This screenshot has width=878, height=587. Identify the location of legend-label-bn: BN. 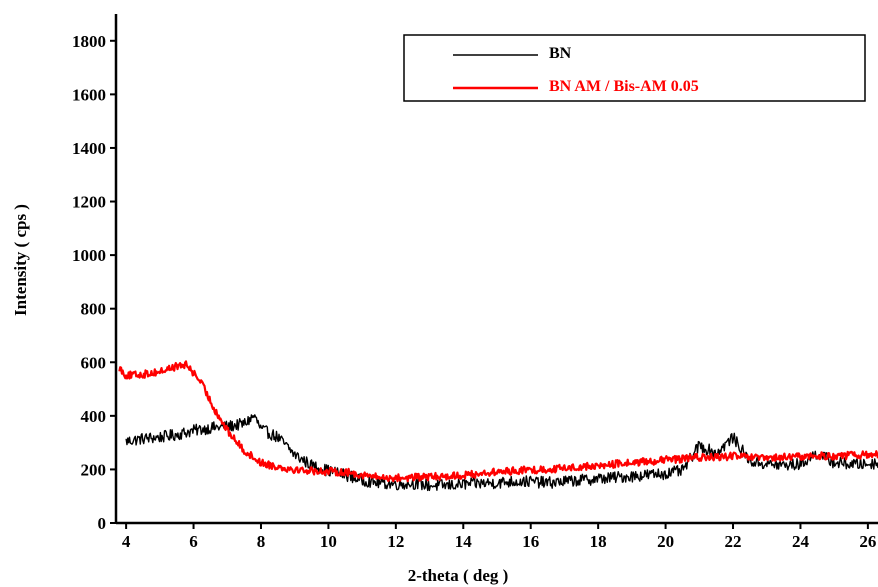
(560, 53).